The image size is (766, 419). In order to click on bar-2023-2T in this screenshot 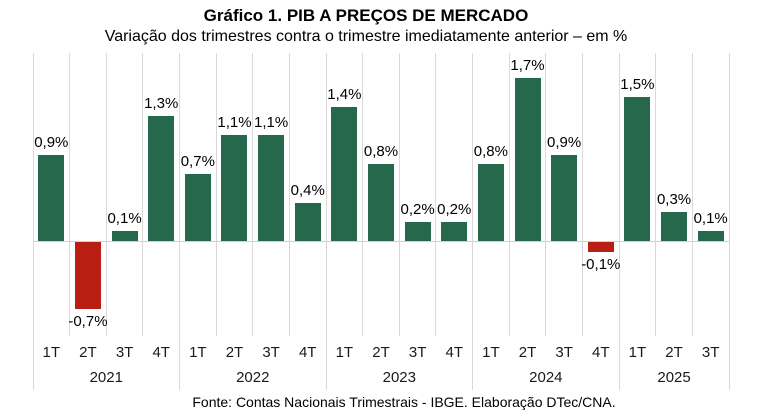, I will do `click(381, 202)`.